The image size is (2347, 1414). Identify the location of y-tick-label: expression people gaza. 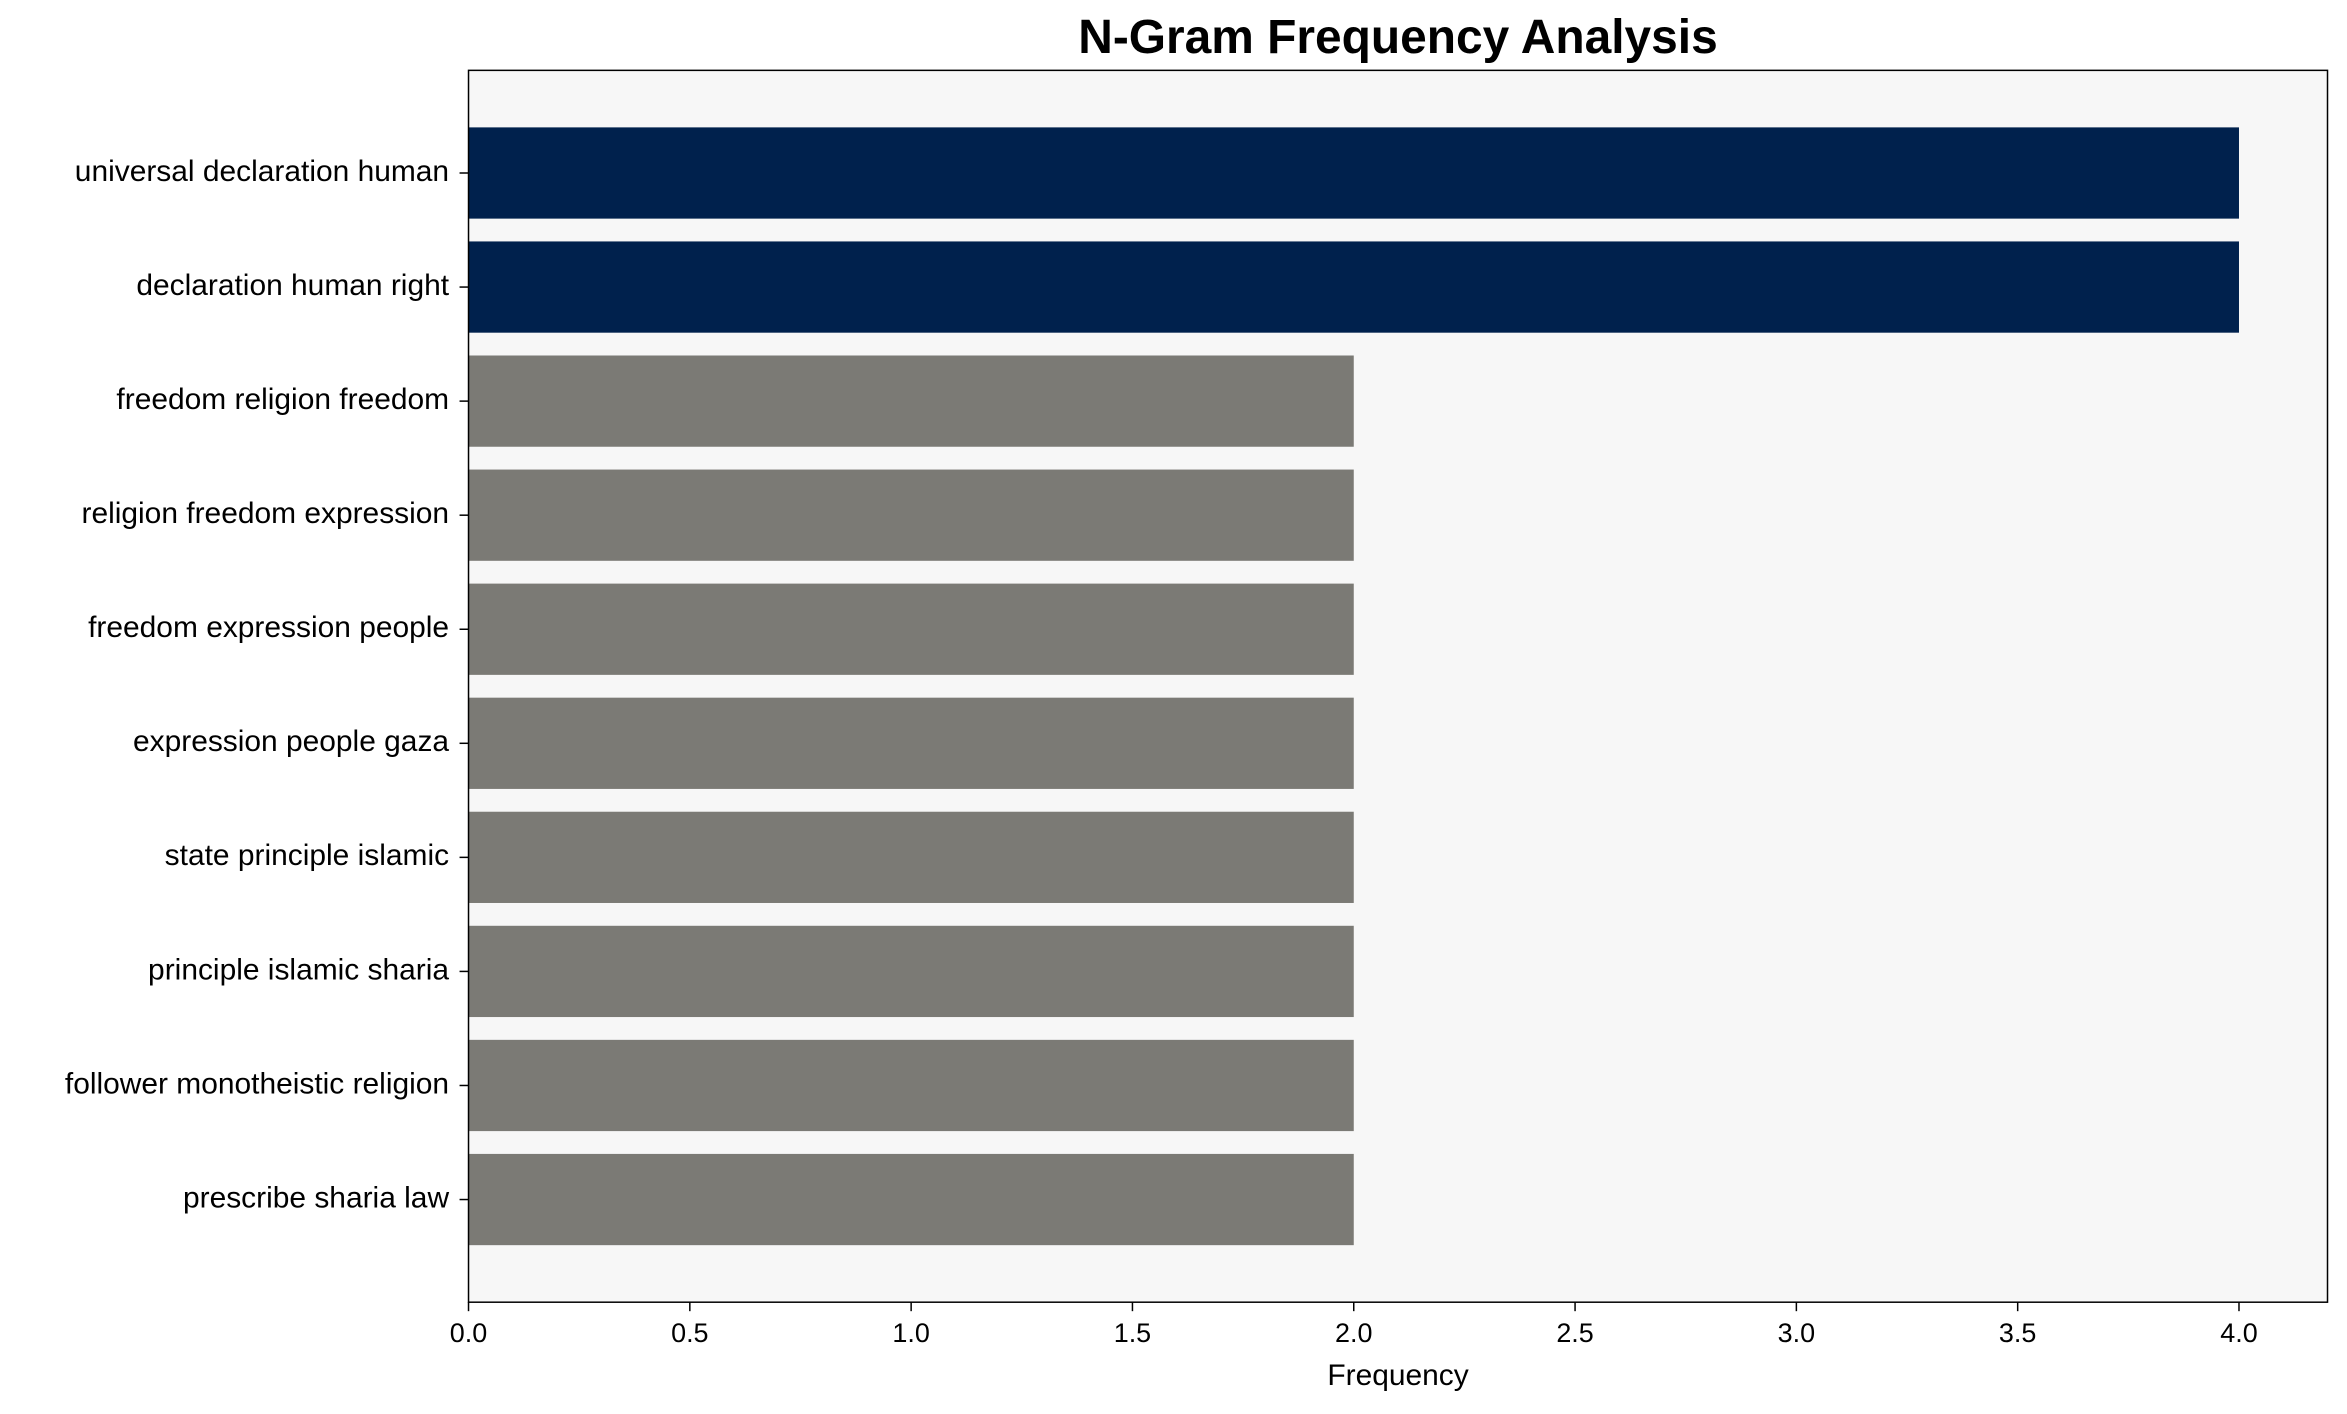
(291, 741).